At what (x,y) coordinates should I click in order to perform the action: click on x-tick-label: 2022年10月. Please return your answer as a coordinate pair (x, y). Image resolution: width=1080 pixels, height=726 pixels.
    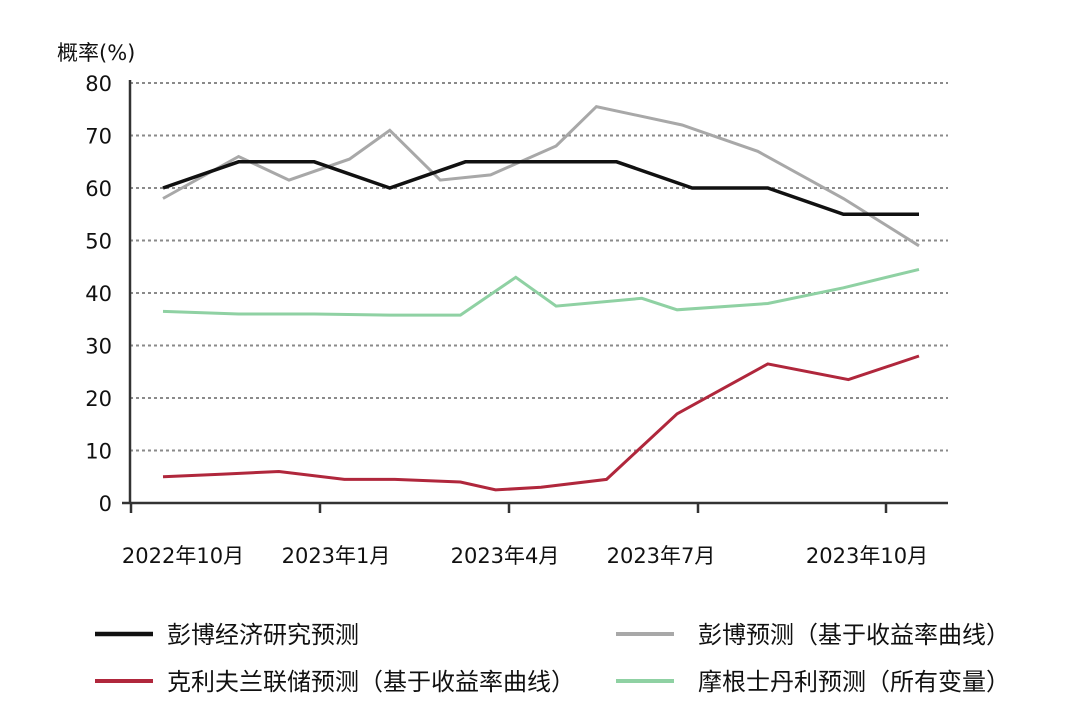
    Looking at the image, I should click on (183, 556).